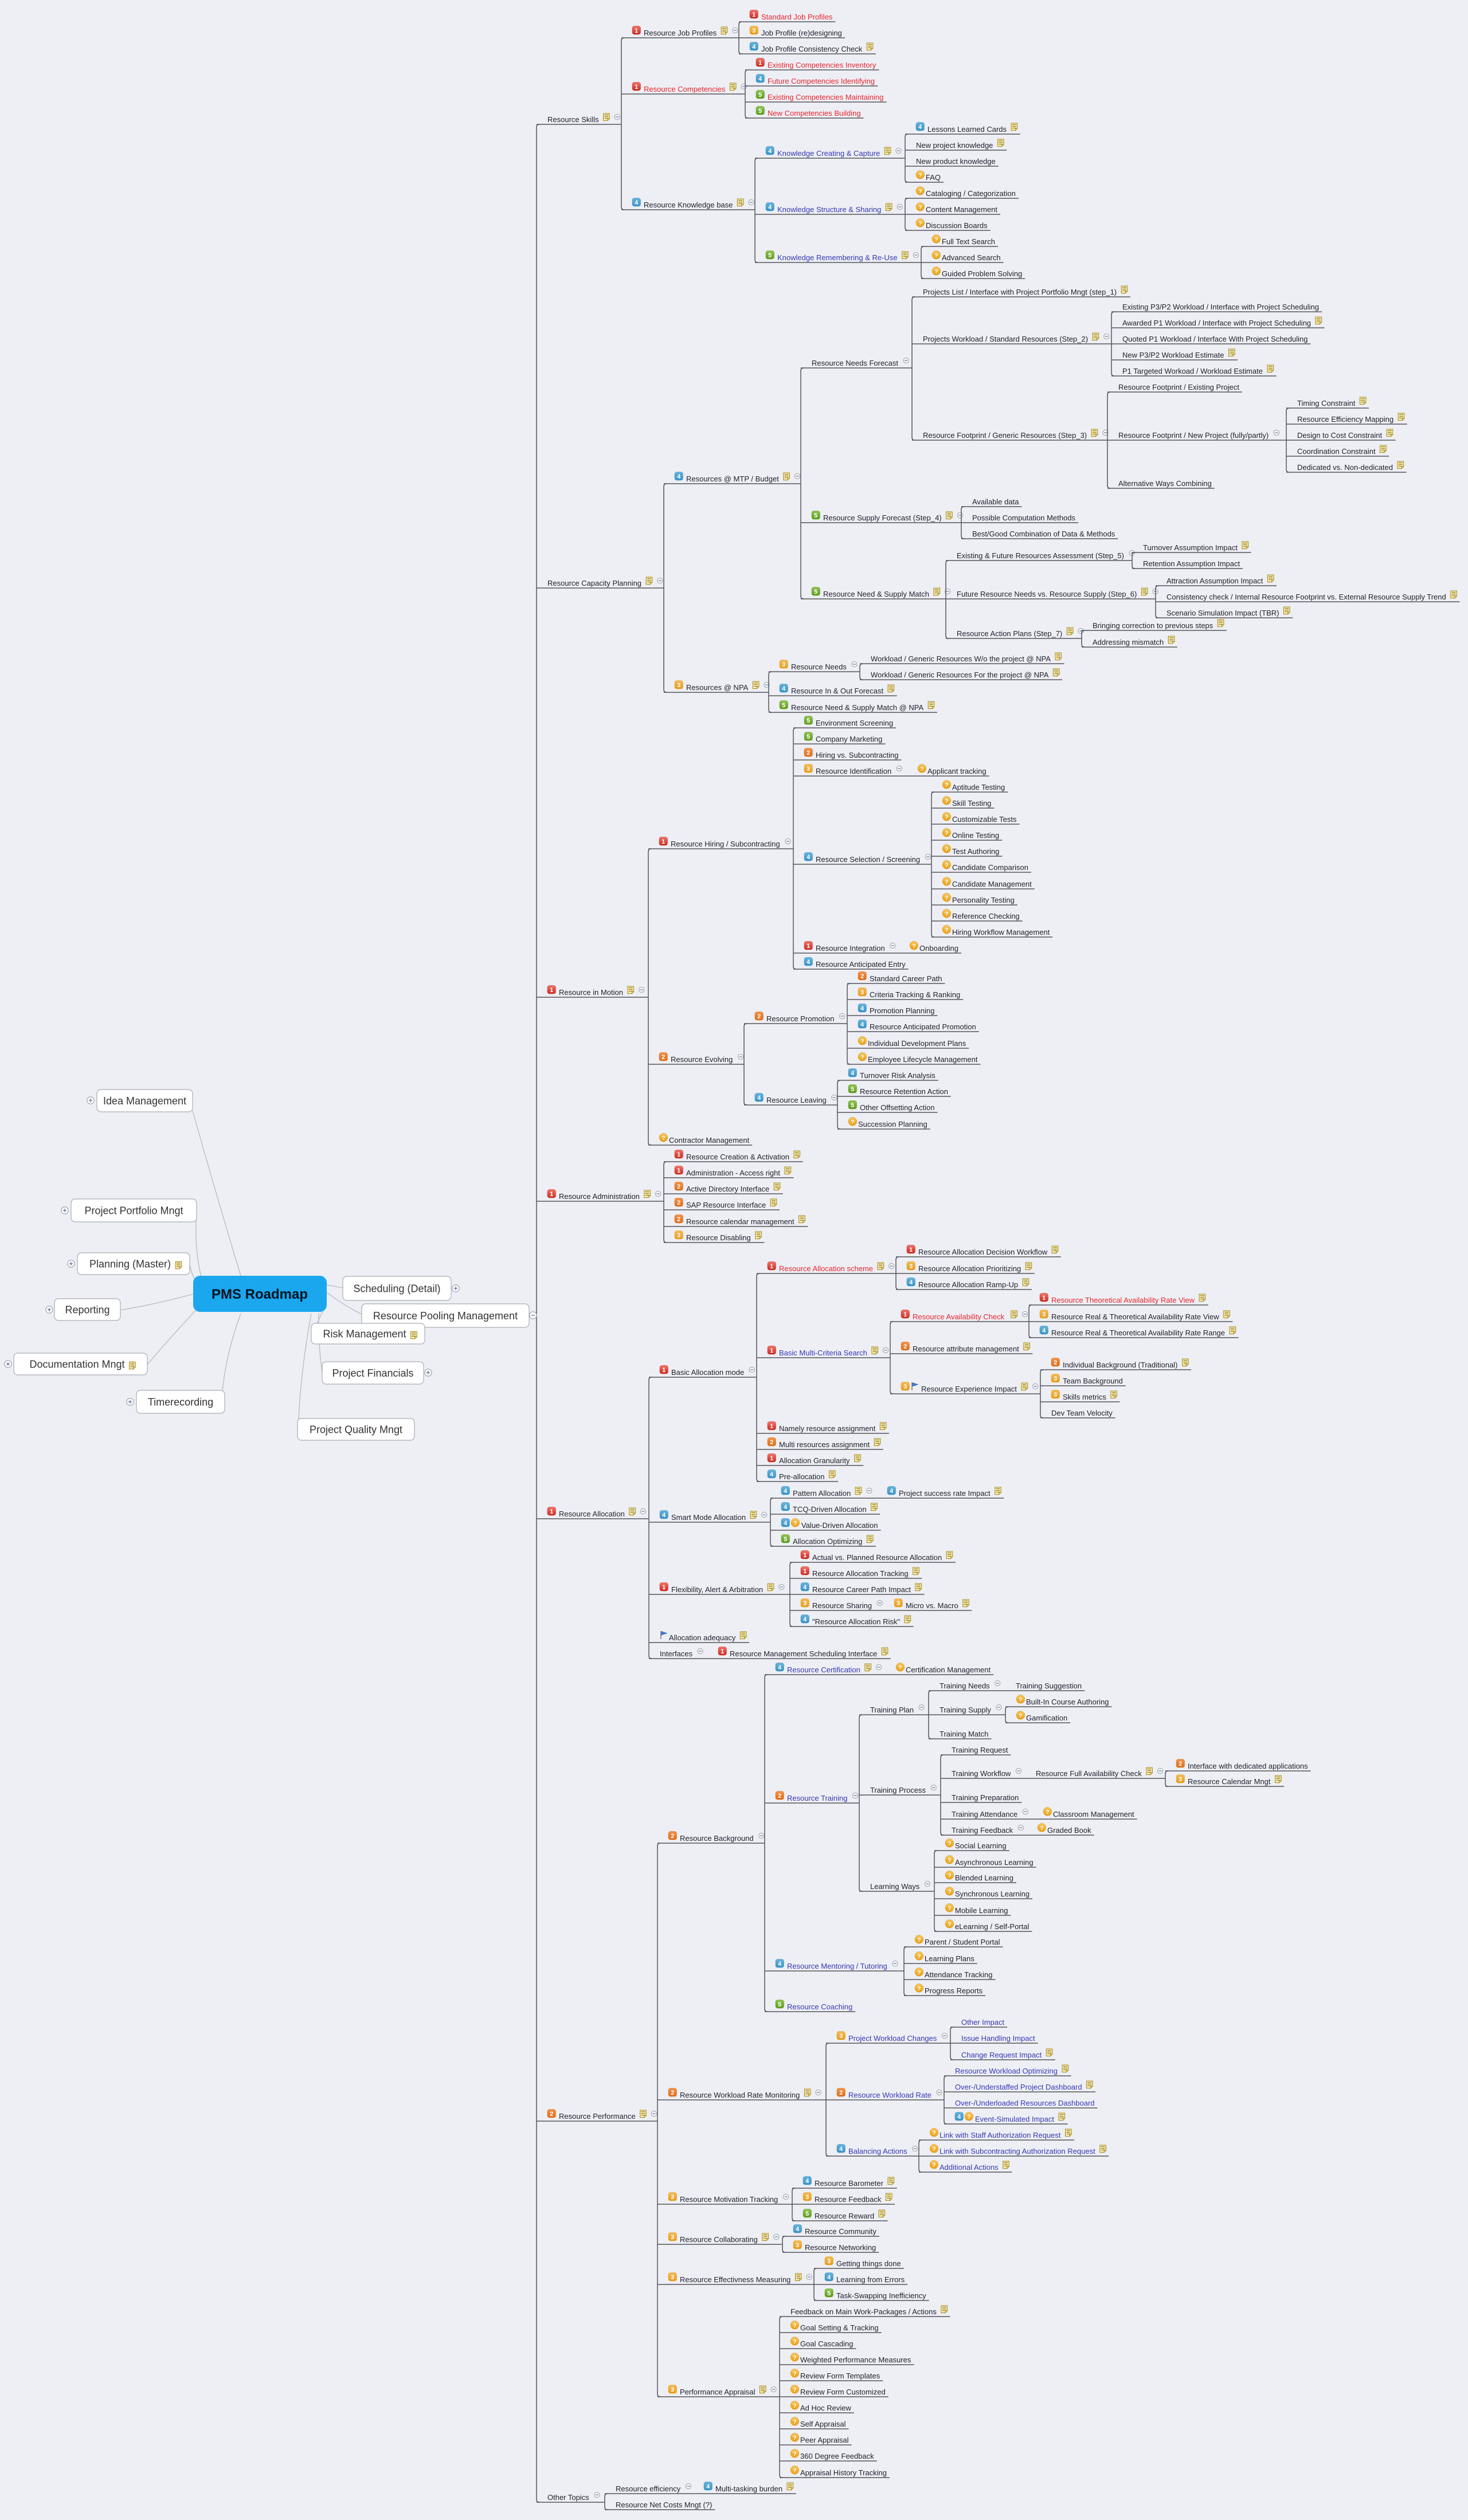 The width and height of the screenshot is (1468, 2520). Describe the element at coordinates (801, 33) in the screenshot. I see `svg-text: Job Profile (re)designing` at that location.